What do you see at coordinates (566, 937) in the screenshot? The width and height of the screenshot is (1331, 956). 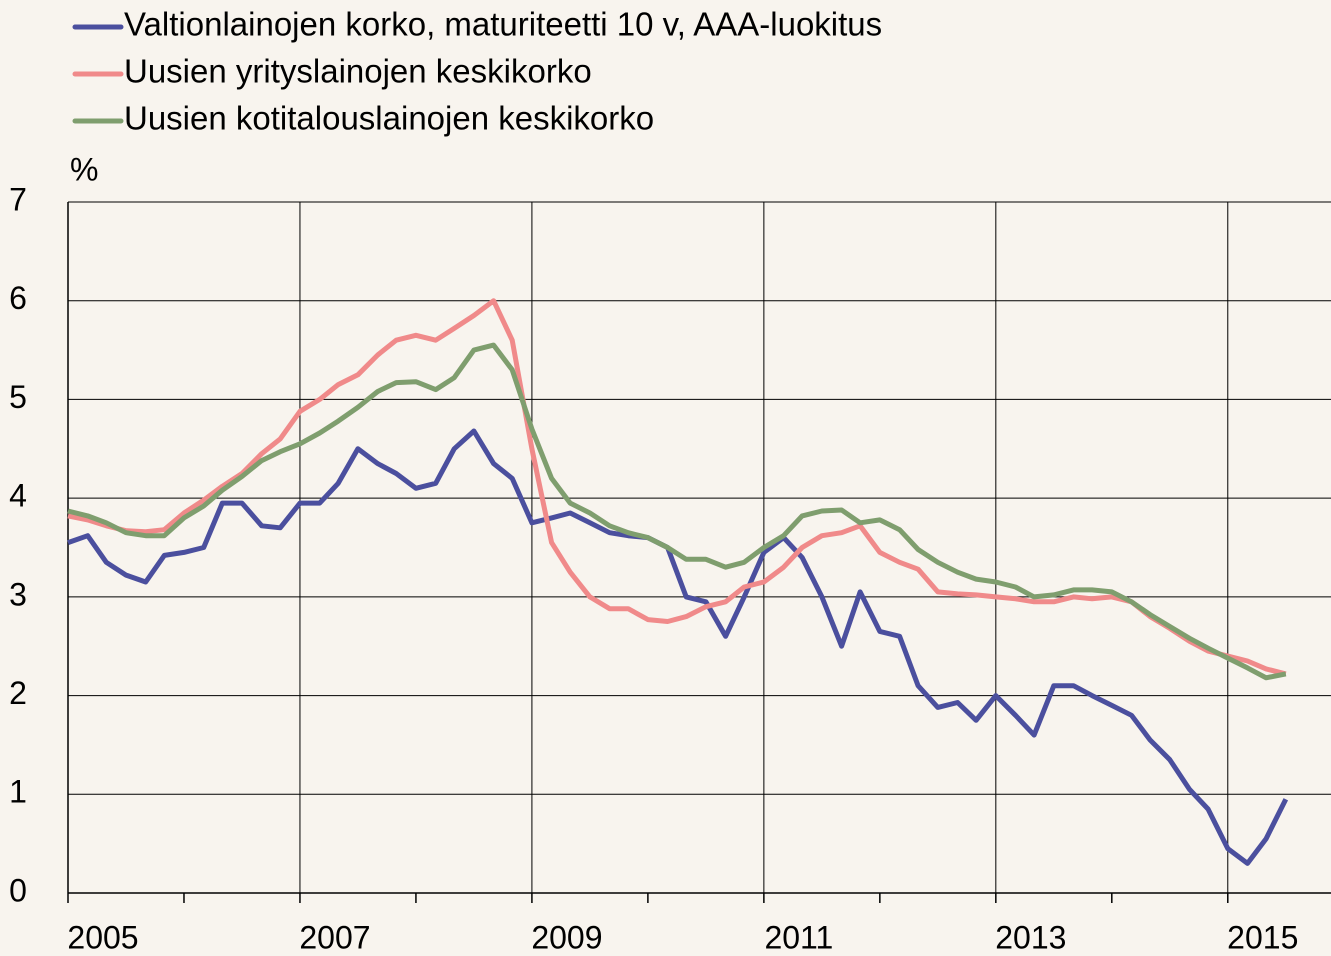 I see `x-tick-label: 2009` at bounding box center [566, 937].